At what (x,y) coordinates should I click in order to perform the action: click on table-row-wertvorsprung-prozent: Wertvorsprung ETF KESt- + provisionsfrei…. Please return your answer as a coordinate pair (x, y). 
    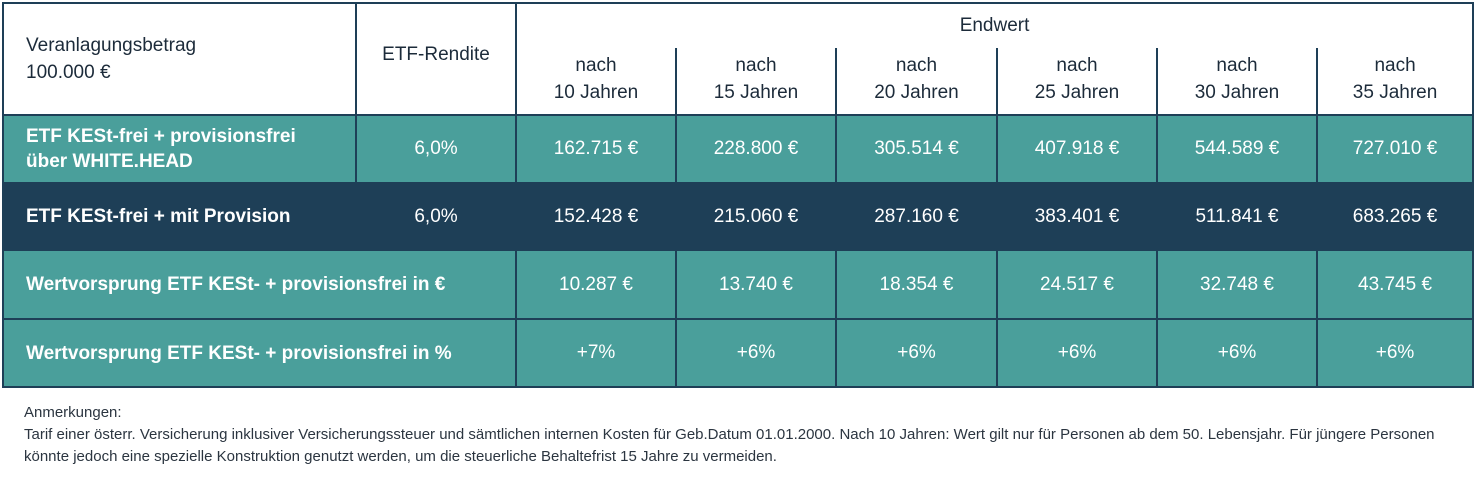
    Looking at the image, I should click on (738, 353).